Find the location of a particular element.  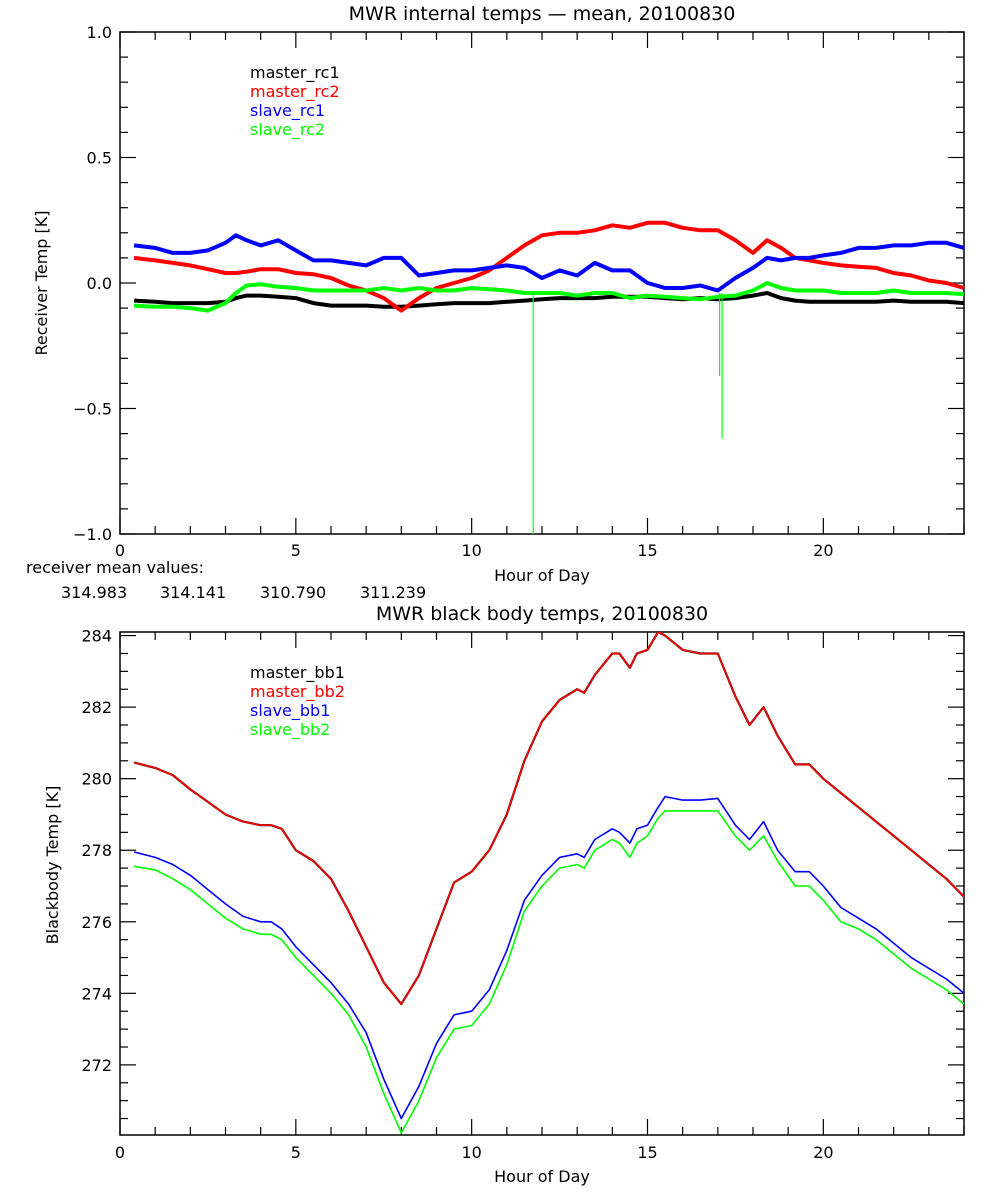

receiver-mean-value: 311.239 is located at coordinates (393, 592).